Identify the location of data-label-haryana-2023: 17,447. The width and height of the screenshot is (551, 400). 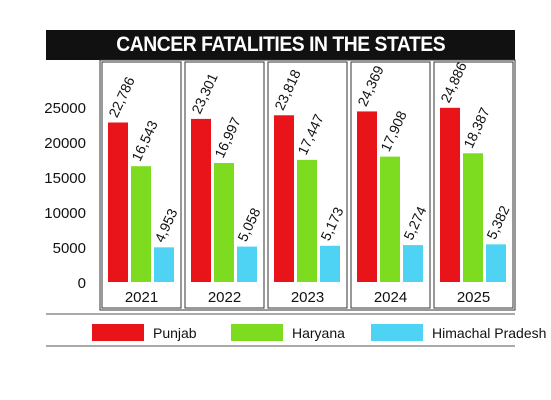
(310, 134).